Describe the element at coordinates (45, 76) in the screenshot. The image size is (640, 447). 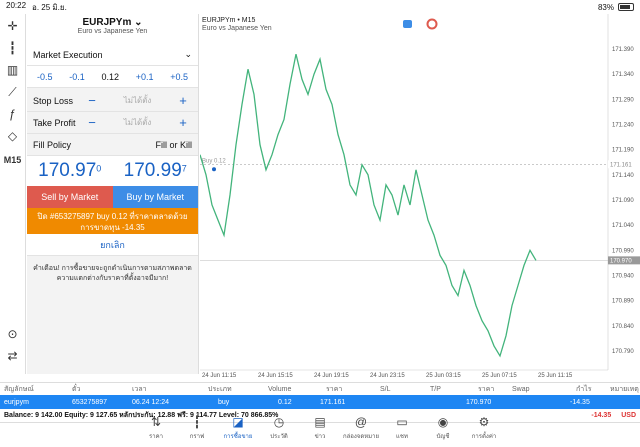
I see `lot-minus-05: -0.5` at that location.